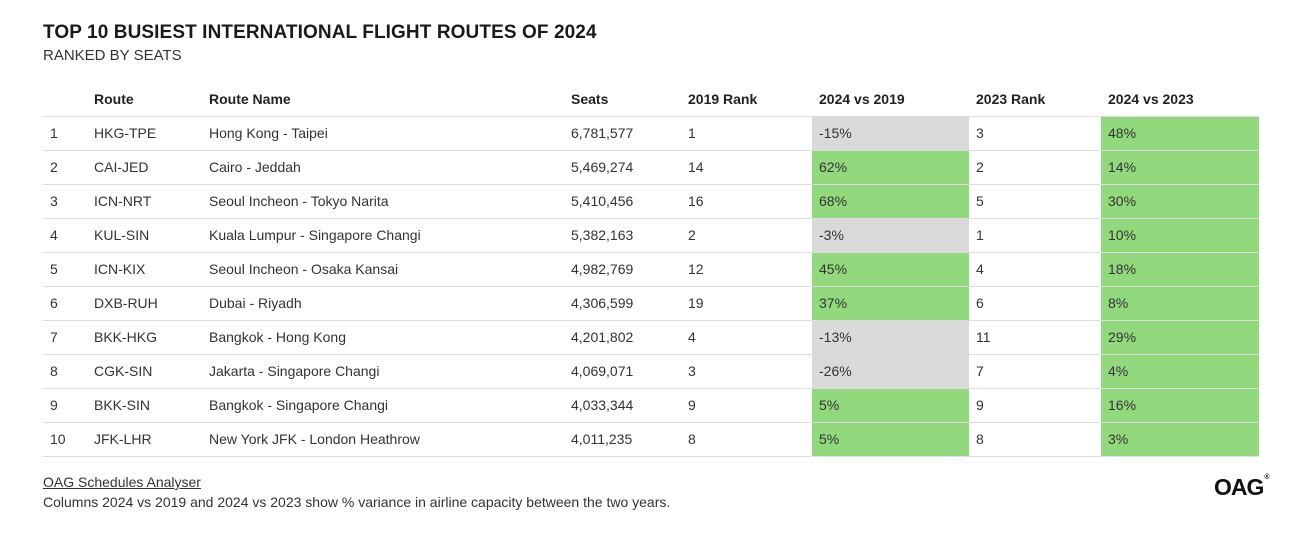 Image resolution: width=1306 pixels, height=545 pixels. Describe the element at coordinates (746, 99) in the screenshot. I see `column-header-2019-rank: 2019 Rank` at that location.